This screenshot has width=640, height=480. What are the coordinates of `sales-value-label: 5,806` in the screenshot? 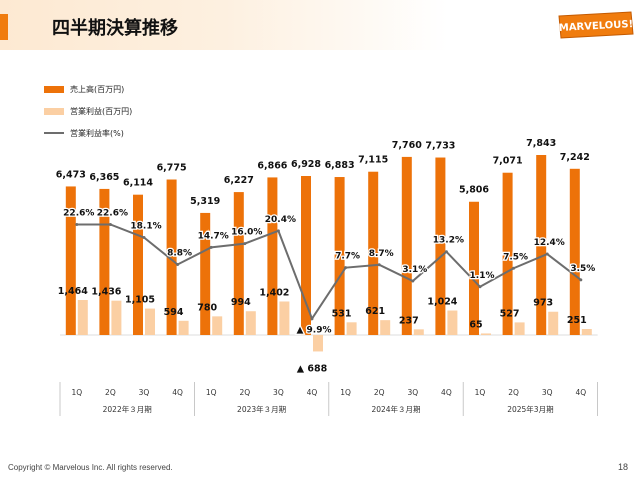 It's located at (474, 190).